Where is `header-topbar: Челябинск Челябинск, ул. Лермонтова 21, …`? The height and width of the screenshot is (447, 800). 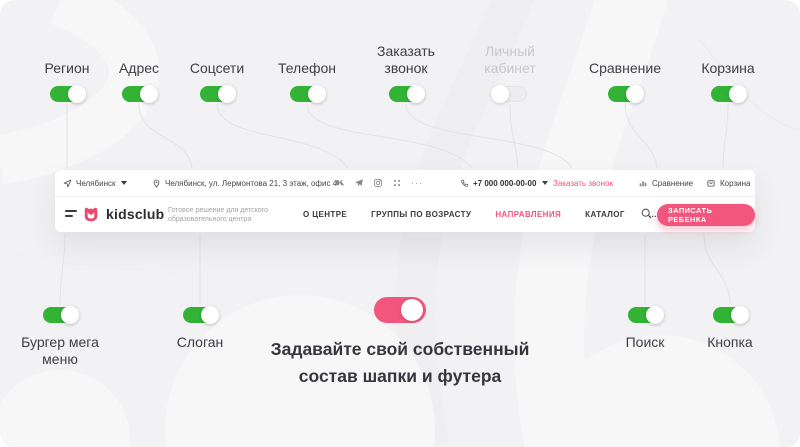 header-topbar: Челябинск Челябинск, ул. Лермонтова 21, … is located at coordinates (405, 183).